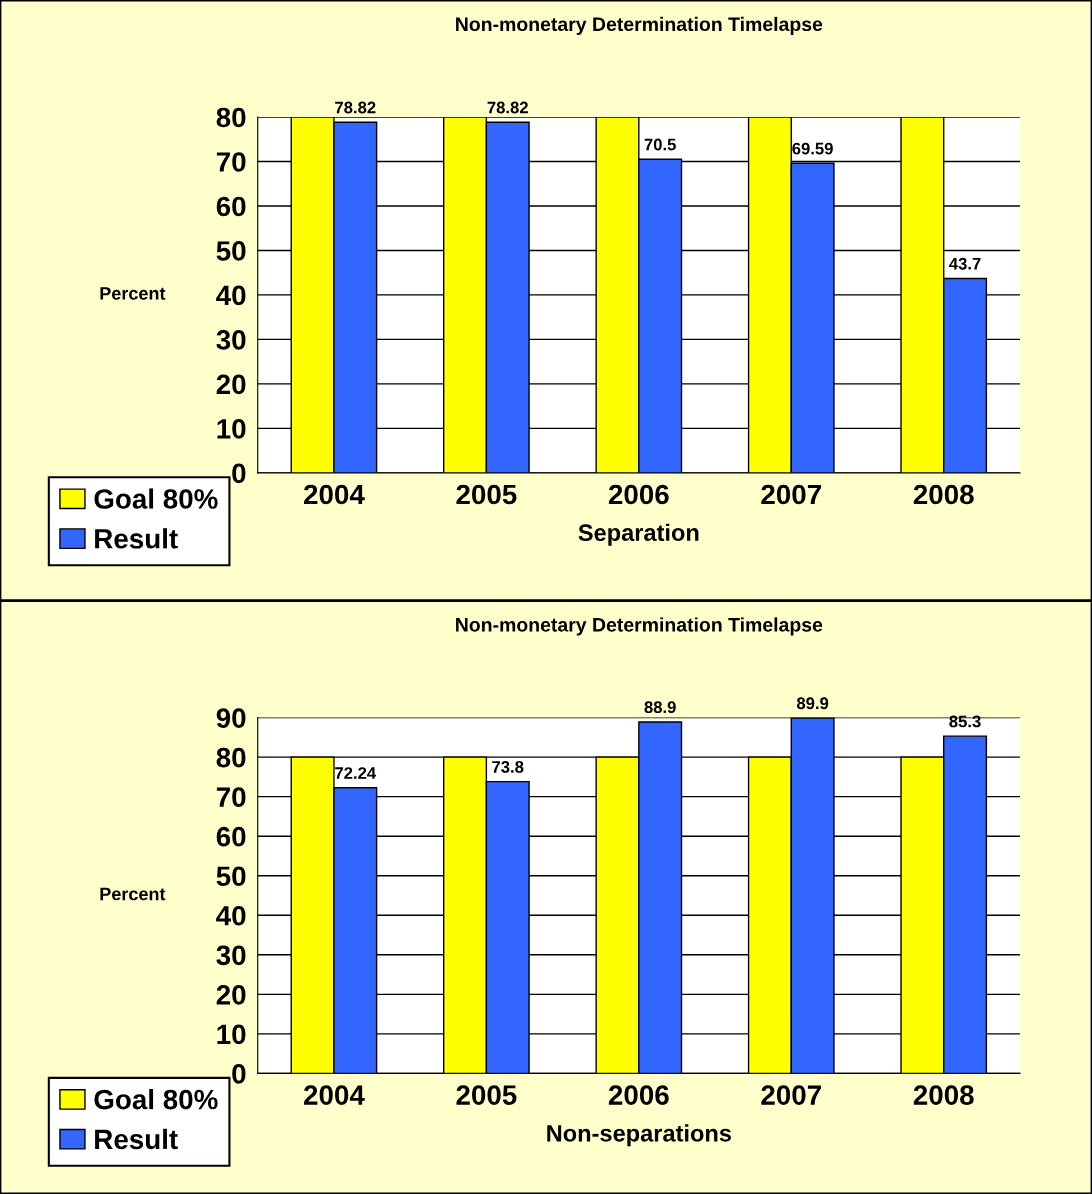 This screenshot has width=1092, height=1194. I want to click on data-label: 88.9, so click(660, 707).